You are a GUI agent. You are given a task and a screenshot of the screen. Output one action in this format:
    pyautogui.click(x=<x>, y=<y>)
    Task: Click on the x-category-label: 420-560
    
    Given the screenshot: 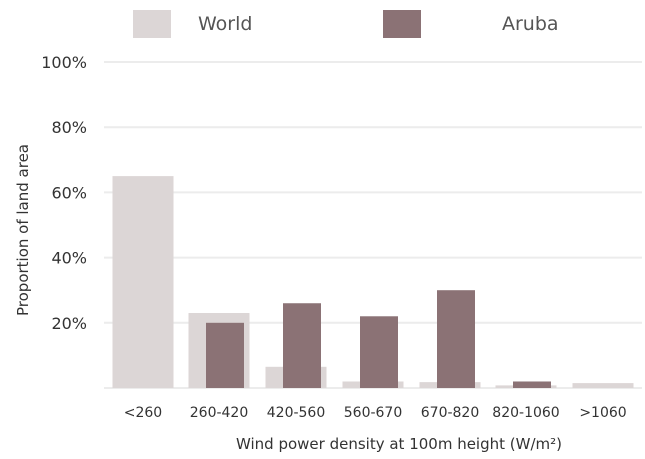 What is the action you would take?
    pyautogui.click(x=296, y=413)
    